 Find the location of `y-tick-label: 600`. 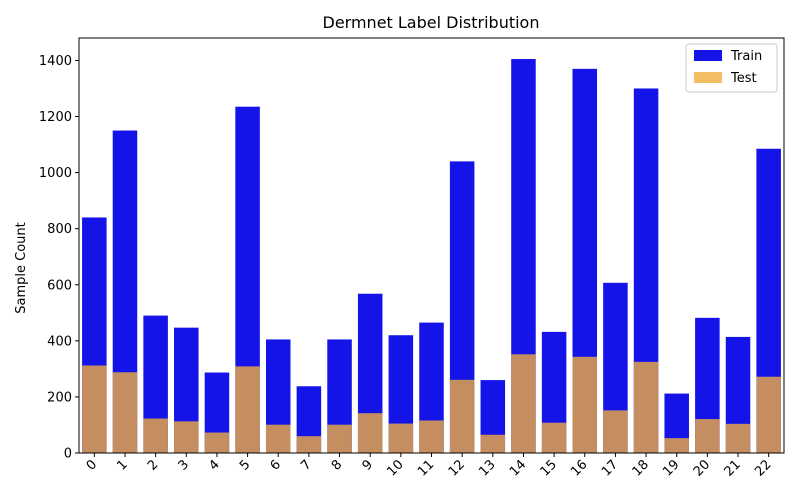

y-tick-label: 600 is located at coordinates (59, 285).